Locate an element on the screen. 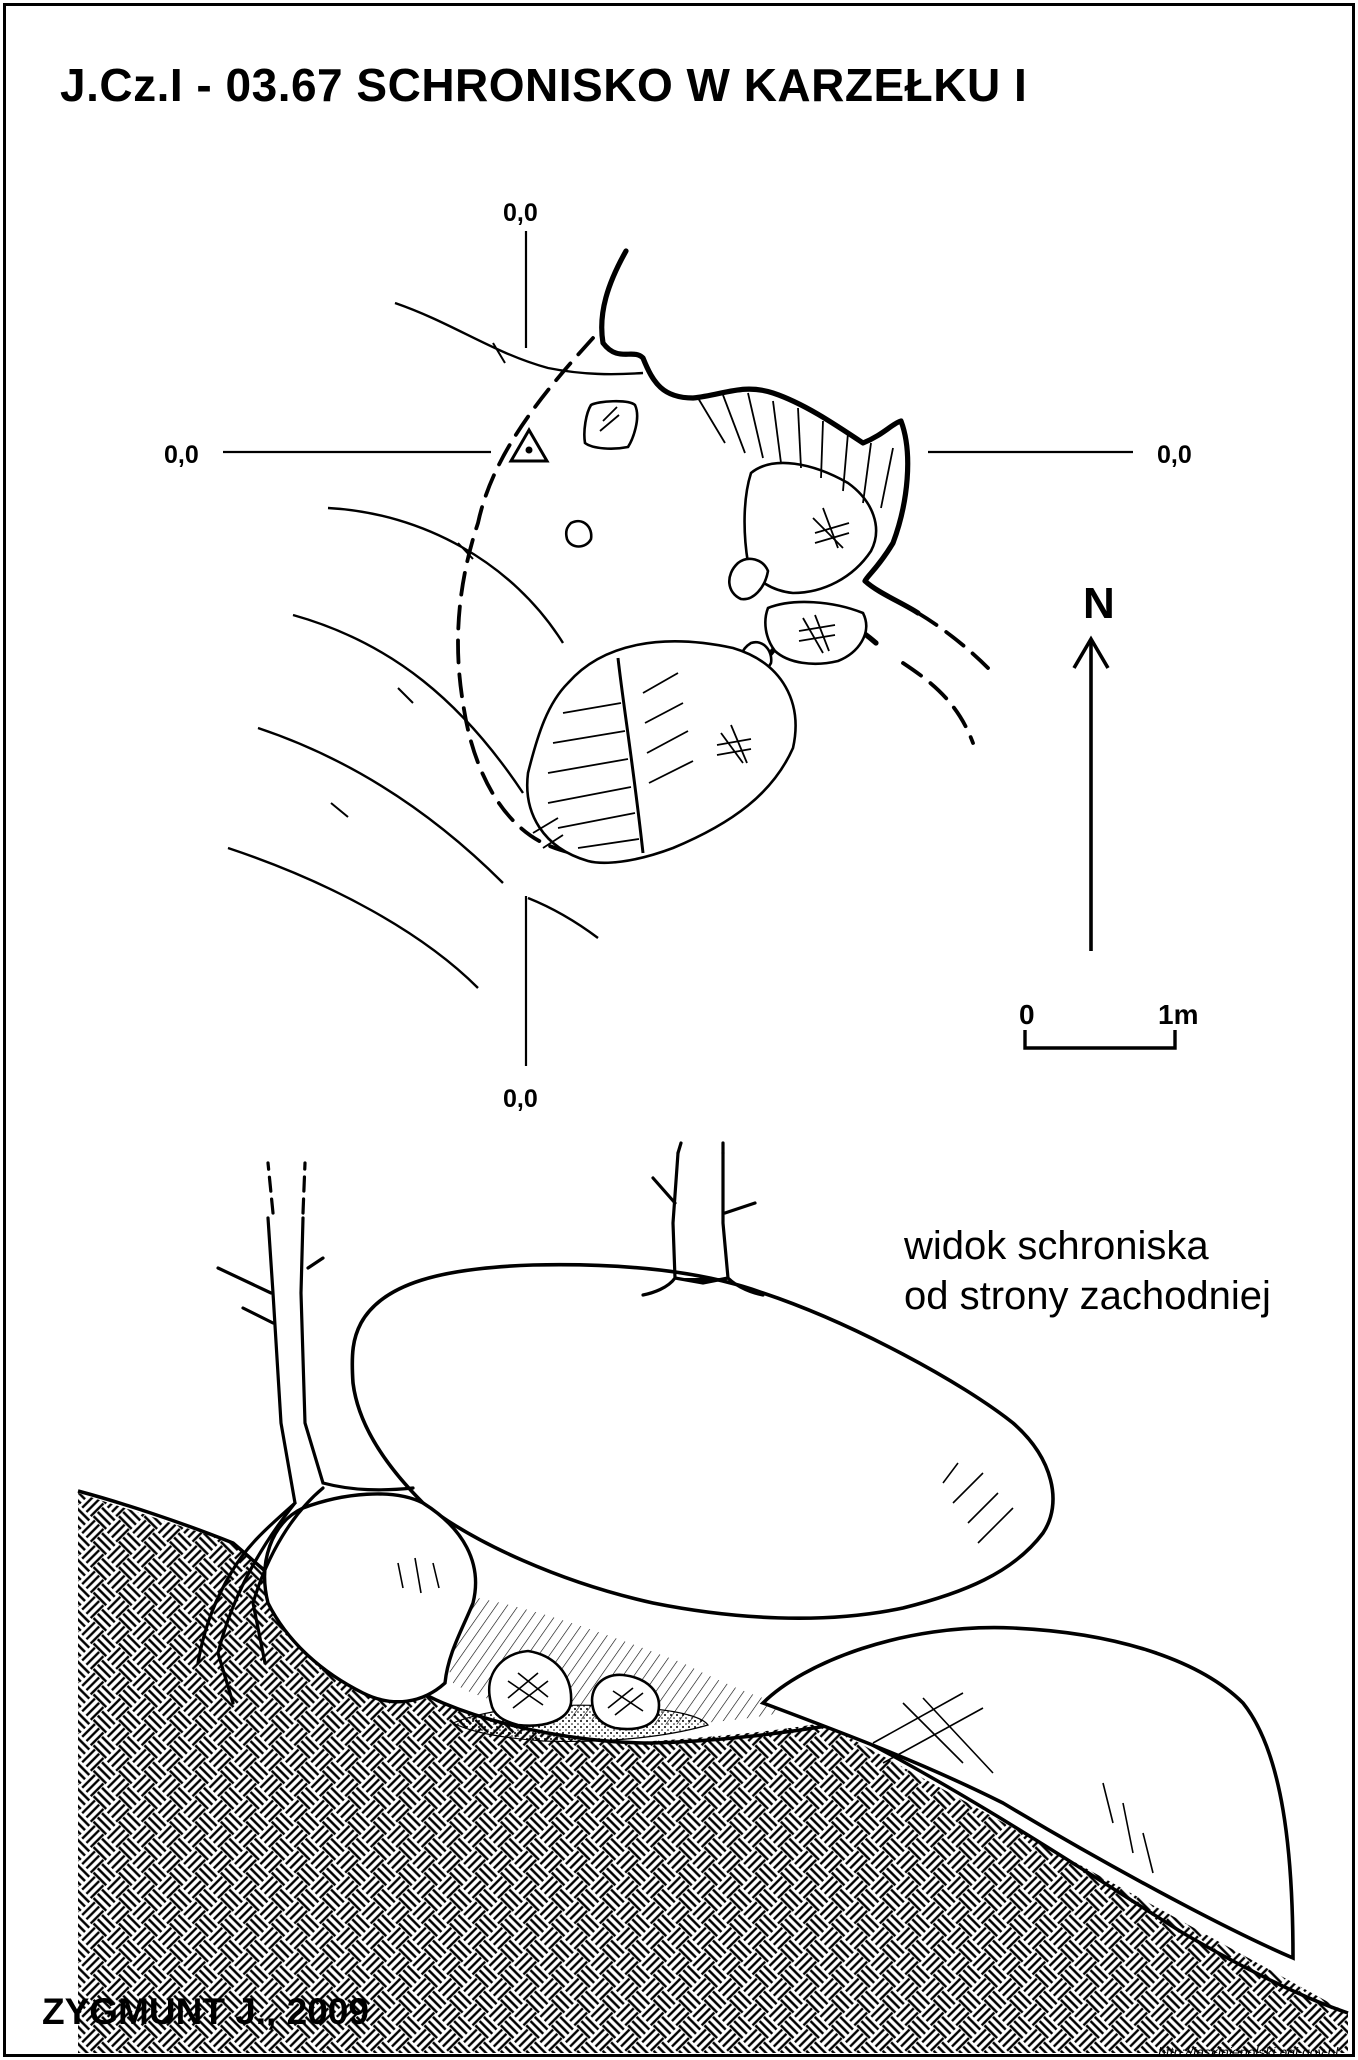 The image size is (1358, 2060). coordinate-label-top: 0,0 is located at coordinates (520, 213).